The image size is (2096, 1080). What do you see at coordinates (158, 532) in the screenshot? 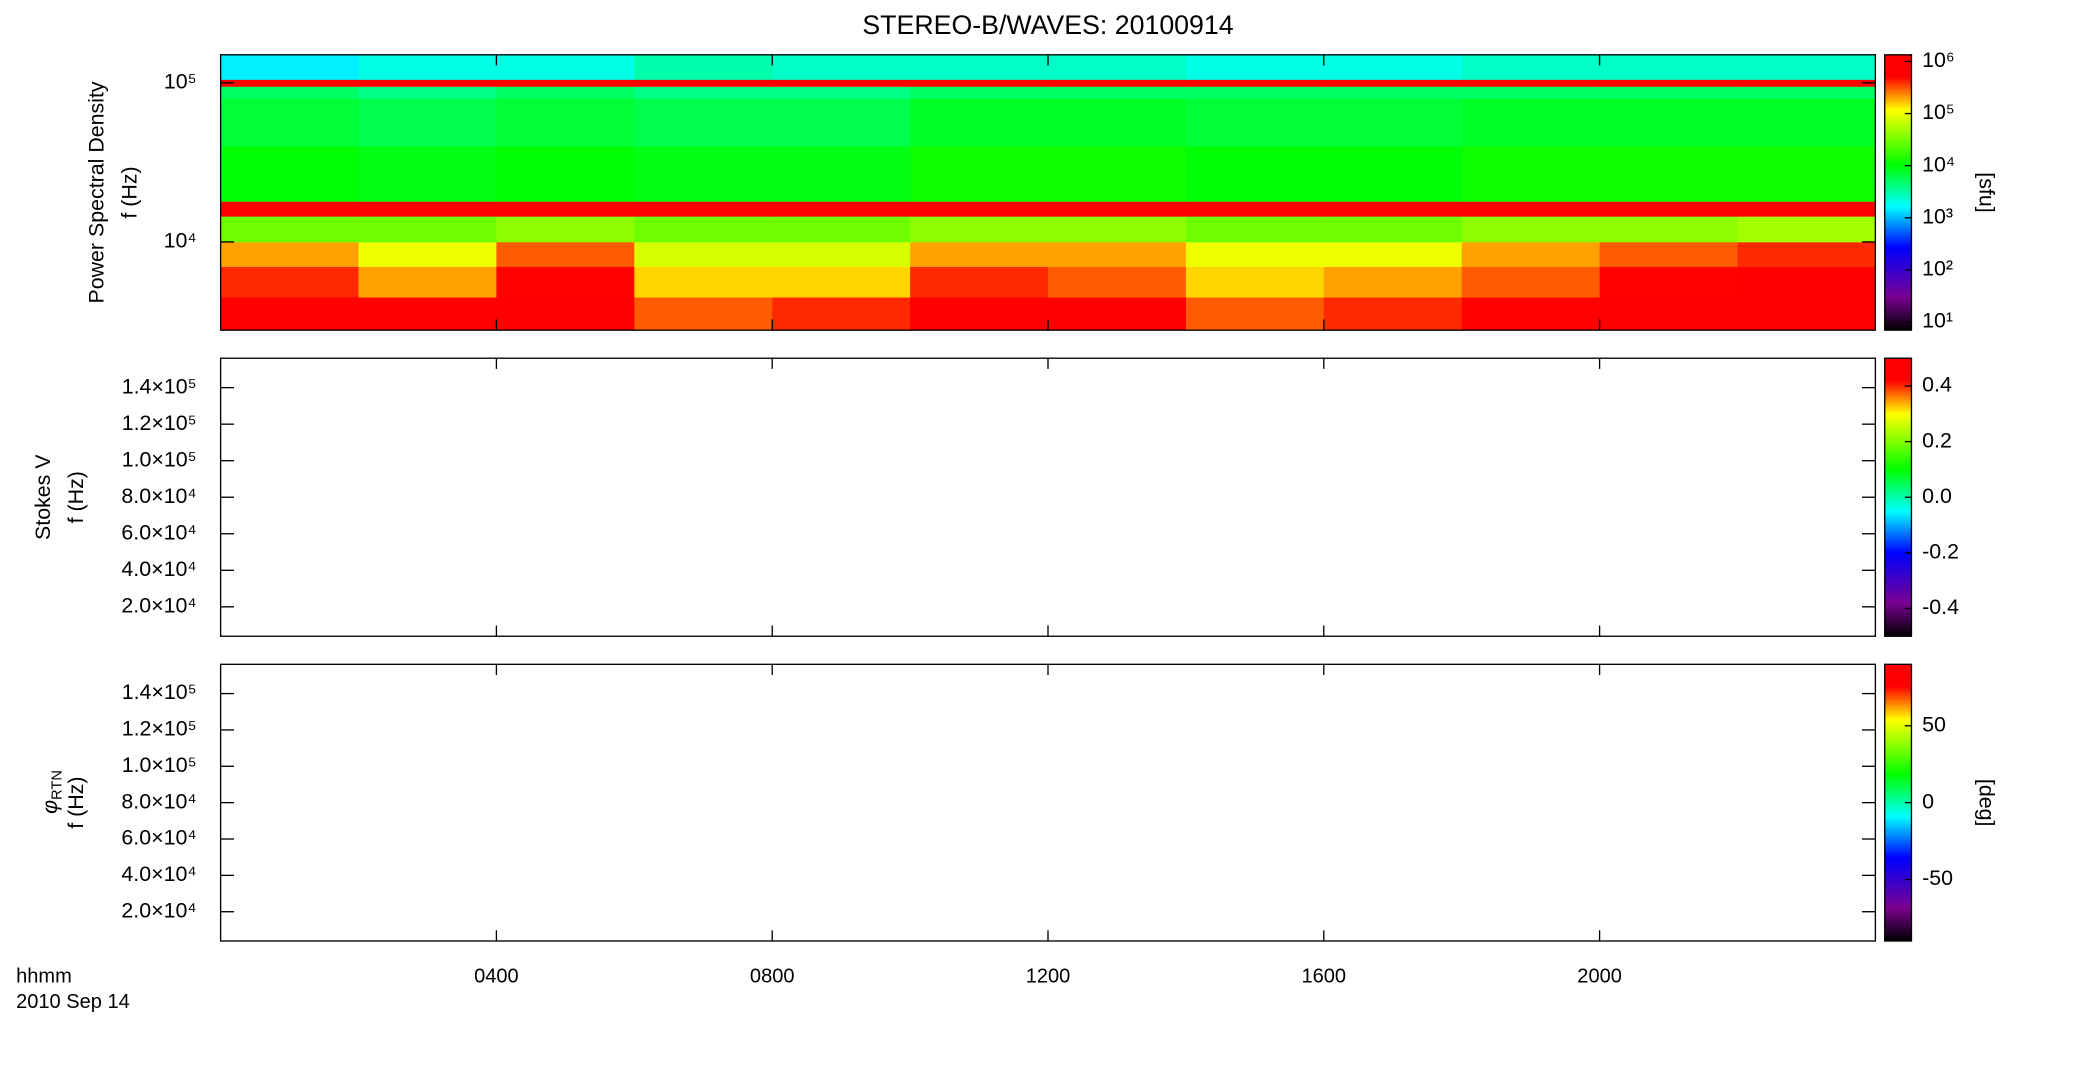
I see `y-tick-label: 6.0×10⁴` at bounding box center [158, 532].